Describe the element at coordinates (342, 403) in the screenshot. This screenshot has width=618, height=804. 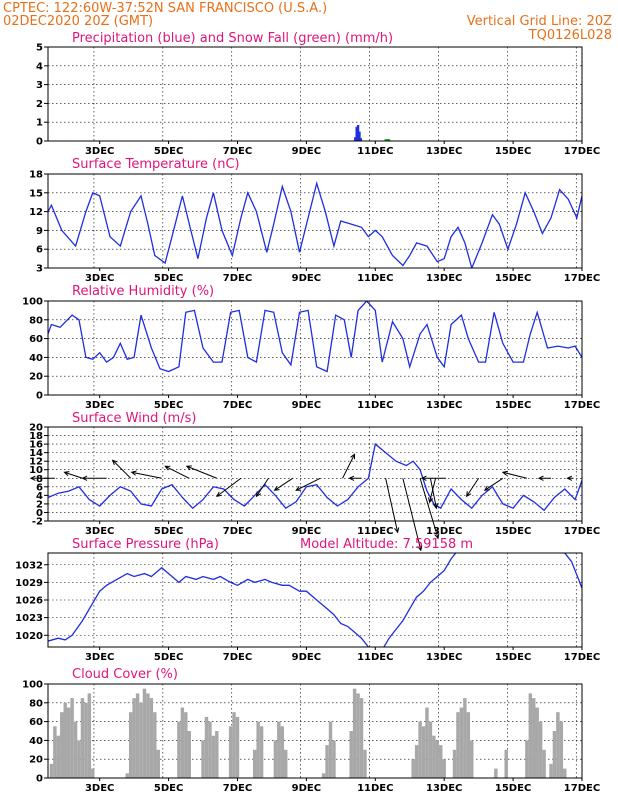
I see `rh-x-axis: 3DEC 5DEC 7DEC 9DEC 11DEC 13DEC 15DEC 17DEC` at that location.